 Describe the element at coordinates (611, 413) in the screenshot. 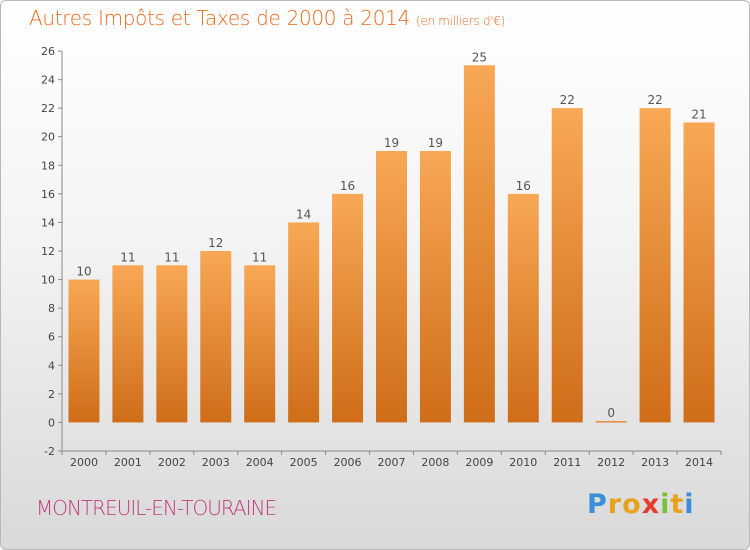

I see `data-label: 0` at that location.